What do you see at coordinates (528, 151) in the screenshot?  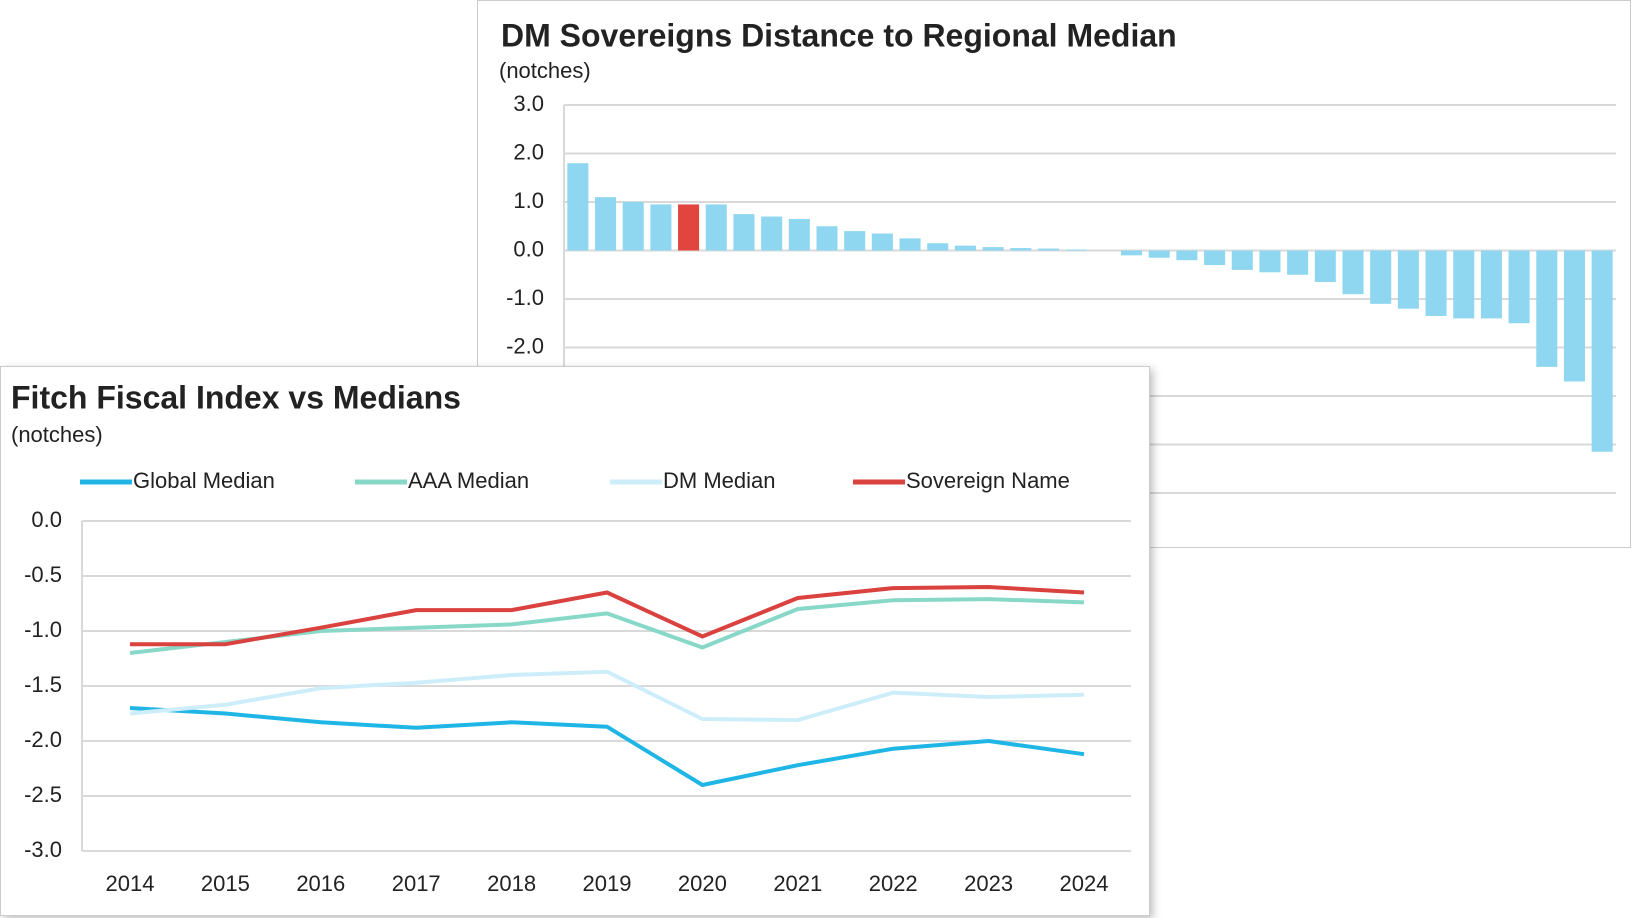 I see `y-tick-label: 2.0` at bounding box center [528, 151].